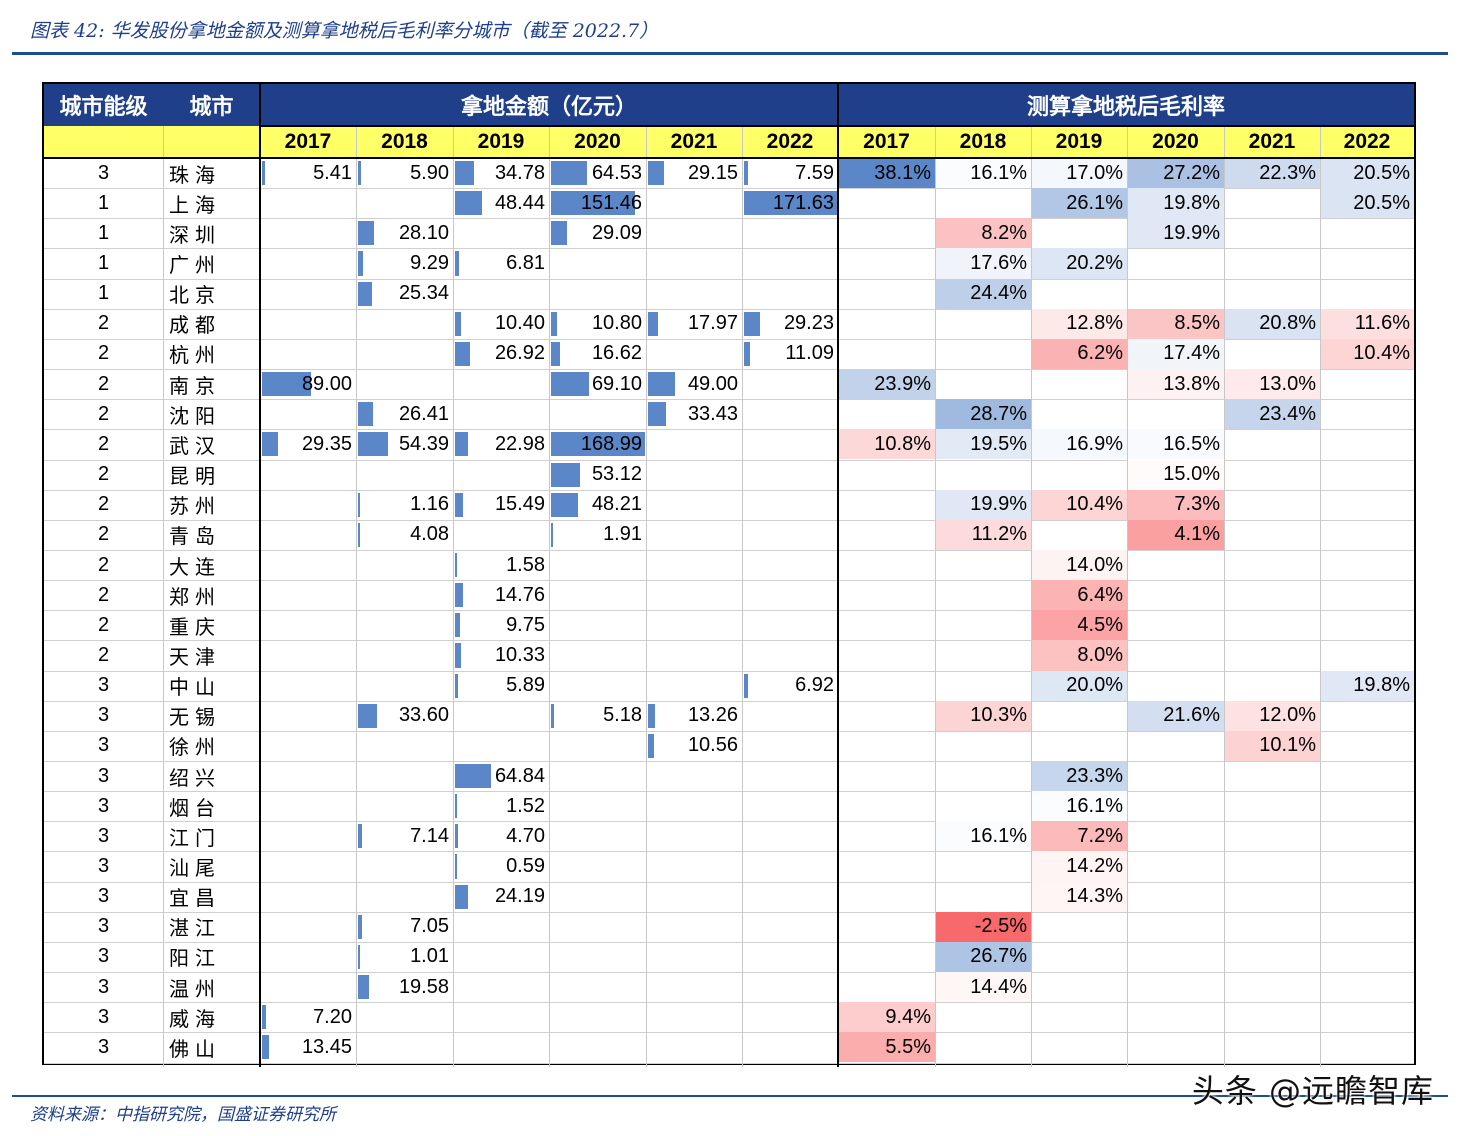 The height and width of the screenshot is (1136, 1464). What do you see at coordinates (195, 385) in the screenshot?
I see `city-cell: 南京` at bounding box center [195, 385].